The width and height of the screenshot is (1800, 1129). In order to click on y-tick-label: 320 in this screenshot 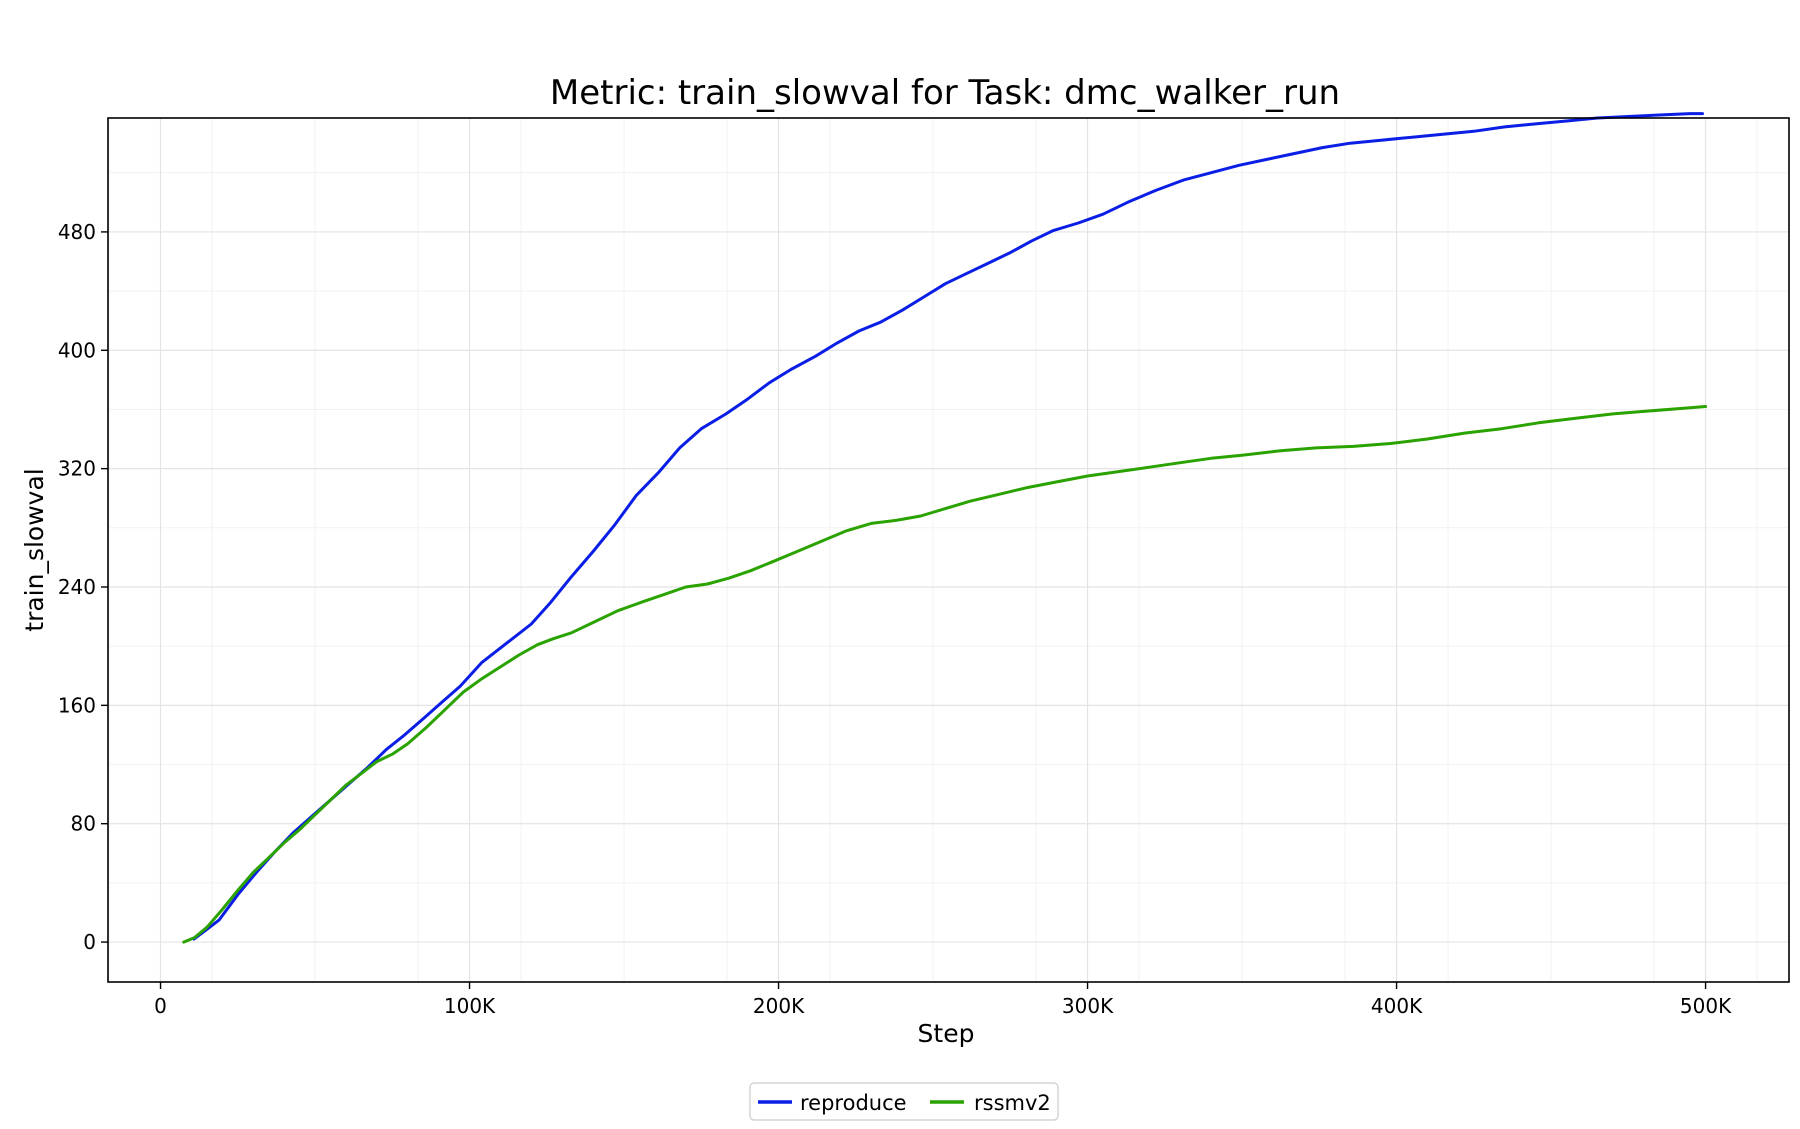, I will do `click(77, 469)`.